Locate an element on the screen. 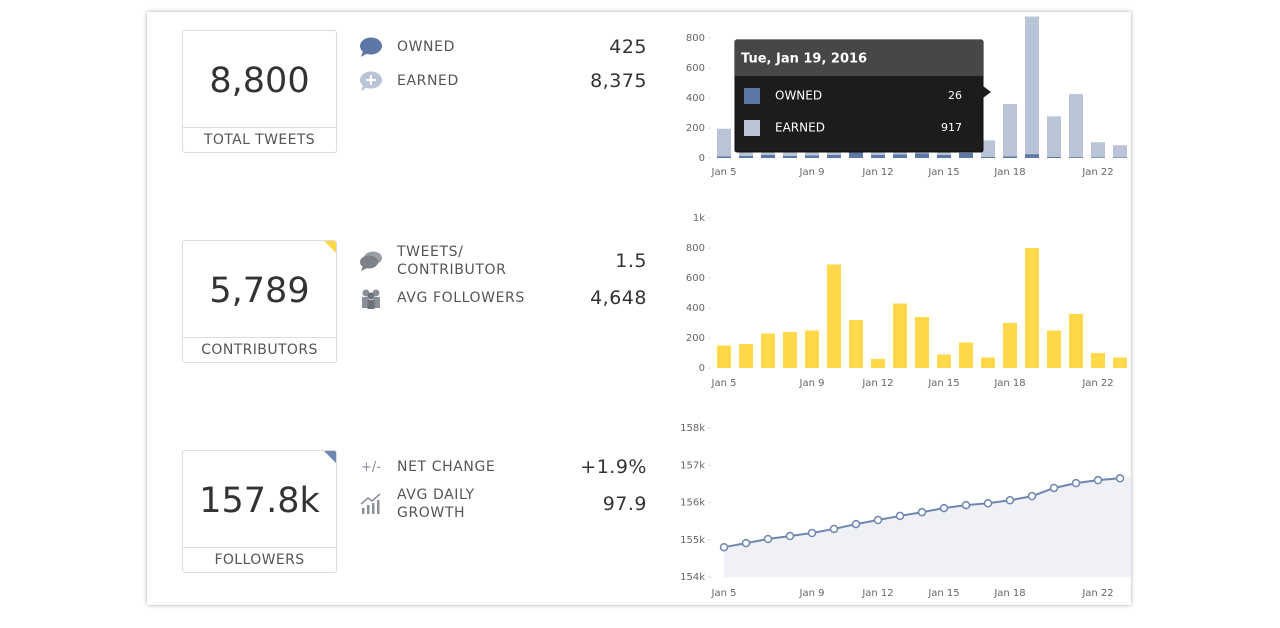 The height and width of the screenshot is (628, 1280). stat-value: 5,789 is located at coordinates (259, 291).